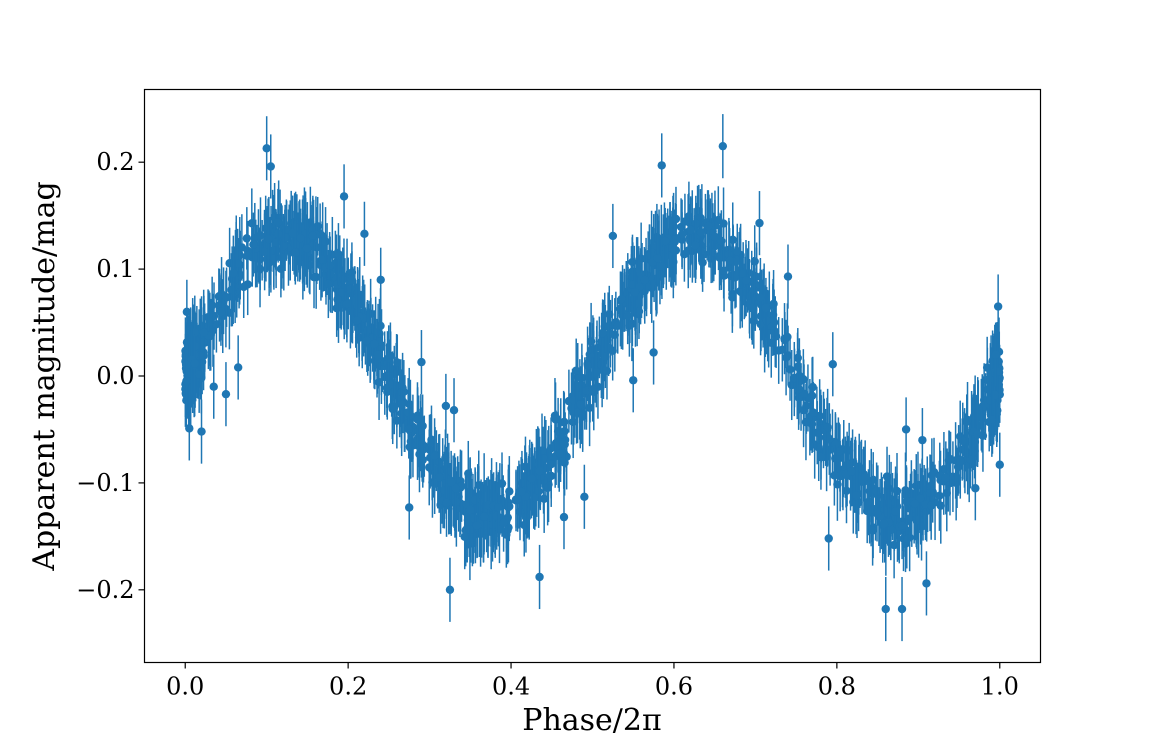 Image resolution: width=1155 pixels, height=744 pixels. I want to click on x-axis: 0.0 0.2 0.4 0.6 0.8 1.0, so click(592, 681).